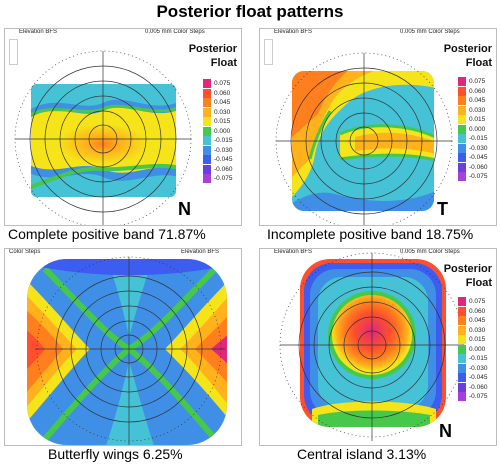  I want to click on caption-complete-positive-band: Complete positive band 71.87%, so click(107, 234).